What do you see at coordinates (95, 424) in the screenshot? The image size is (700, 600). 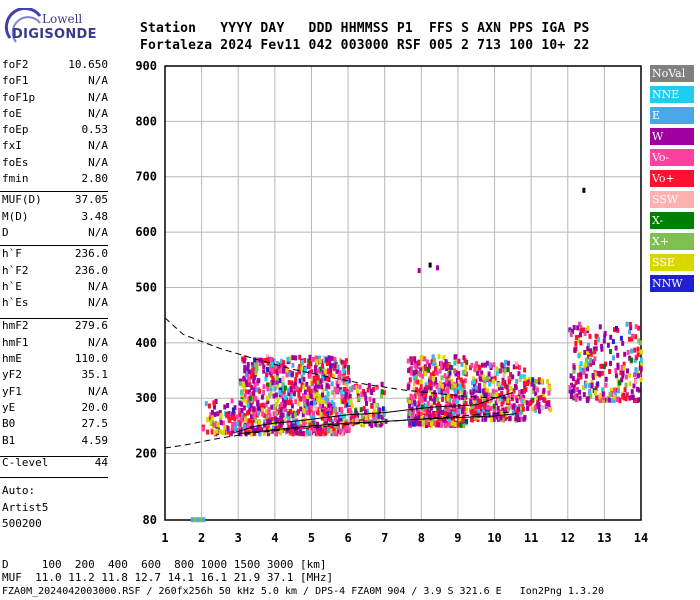 I see `param-value: 27.5` at bounding box center [95, 424].